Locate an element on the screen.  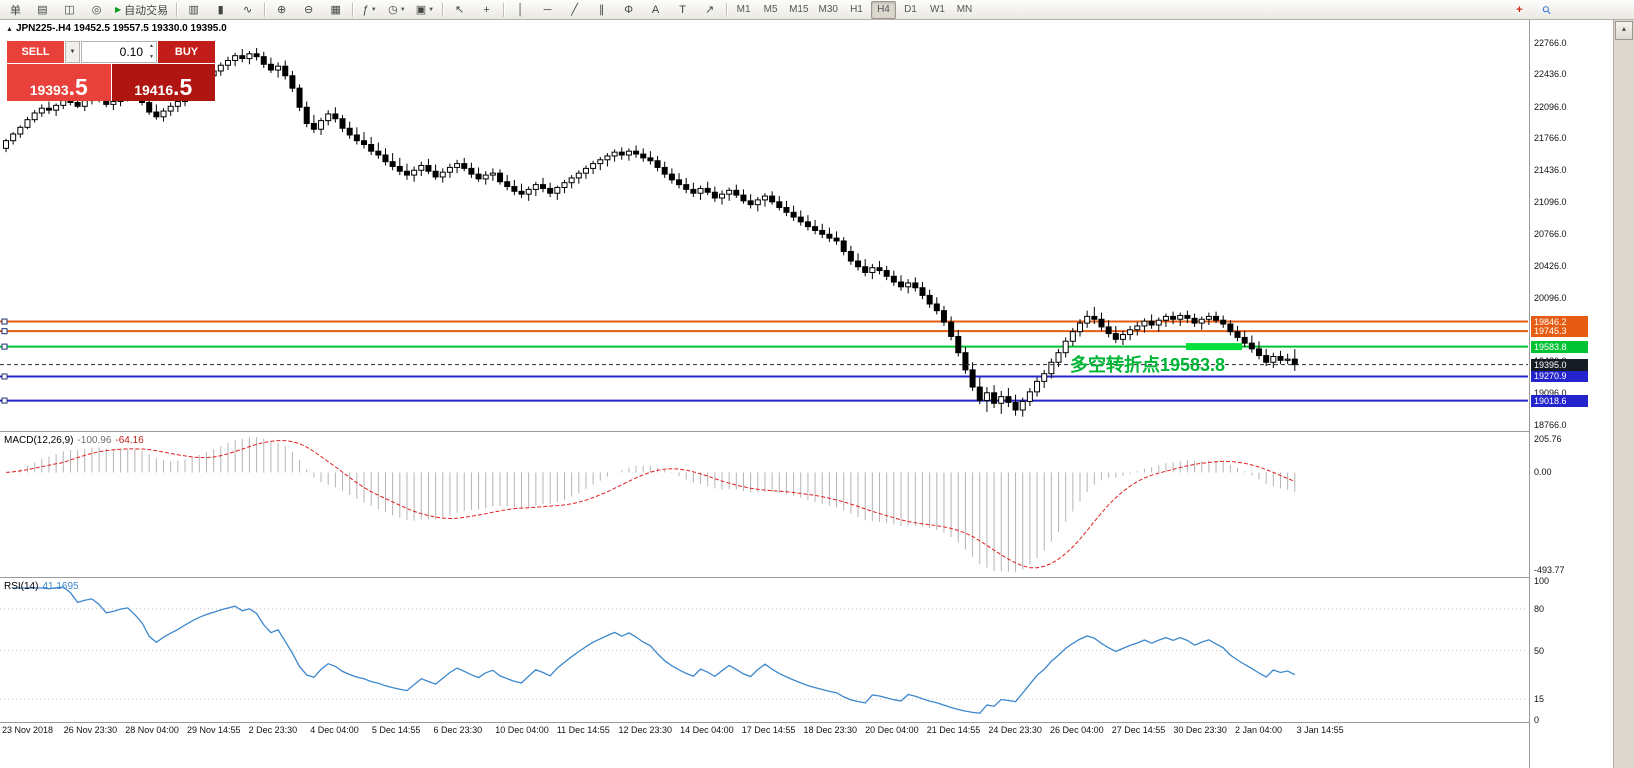
navigator-icon-button: ◎ is located at coordinates (96, 10).